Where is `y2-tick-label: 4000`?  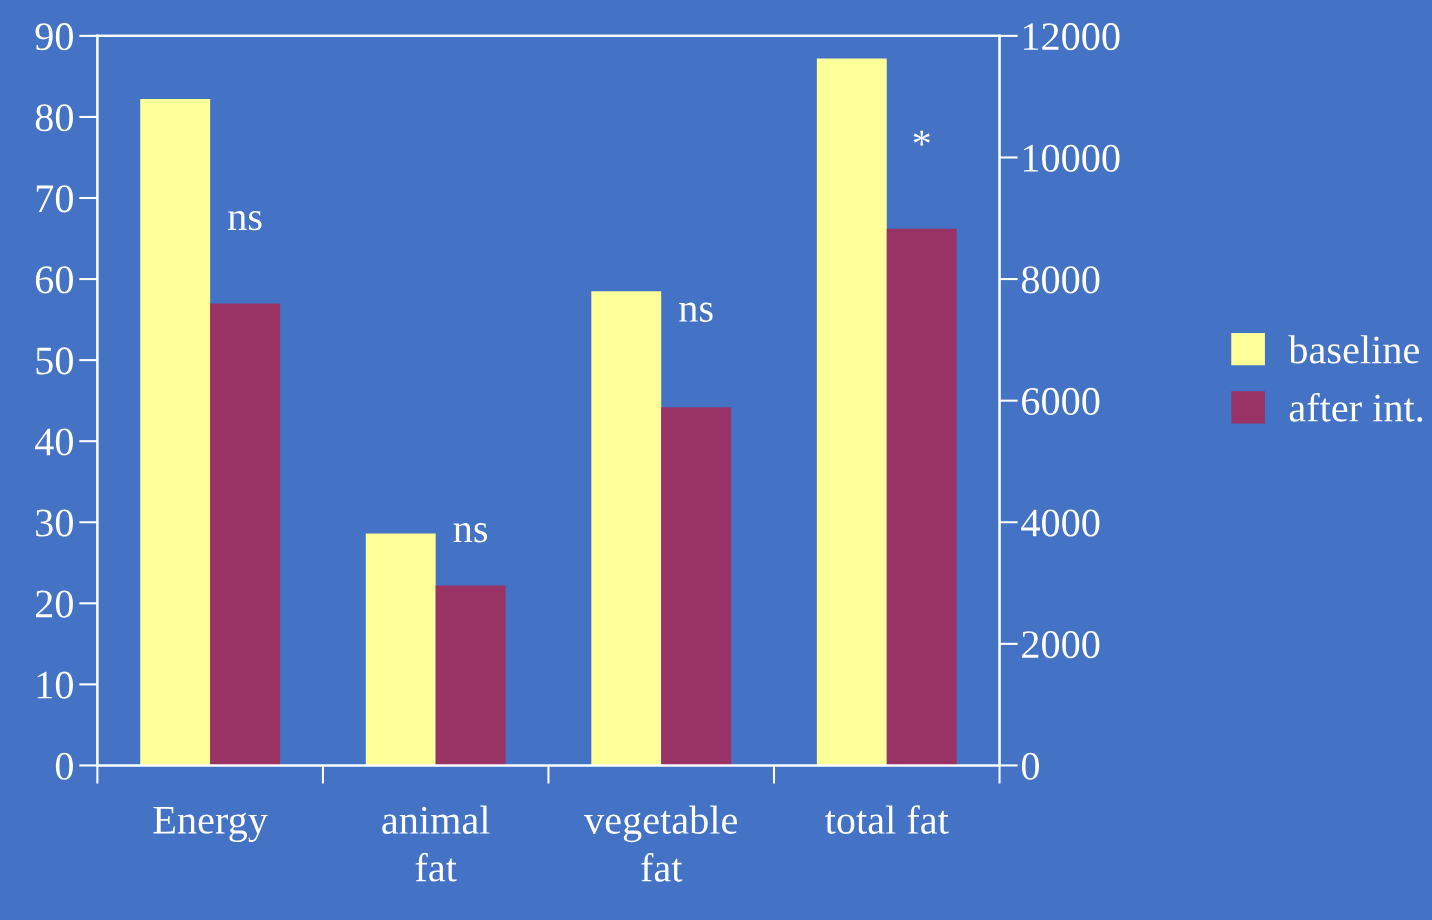
y2-tick-label: 4000 is located at coordinates (1060, 523).